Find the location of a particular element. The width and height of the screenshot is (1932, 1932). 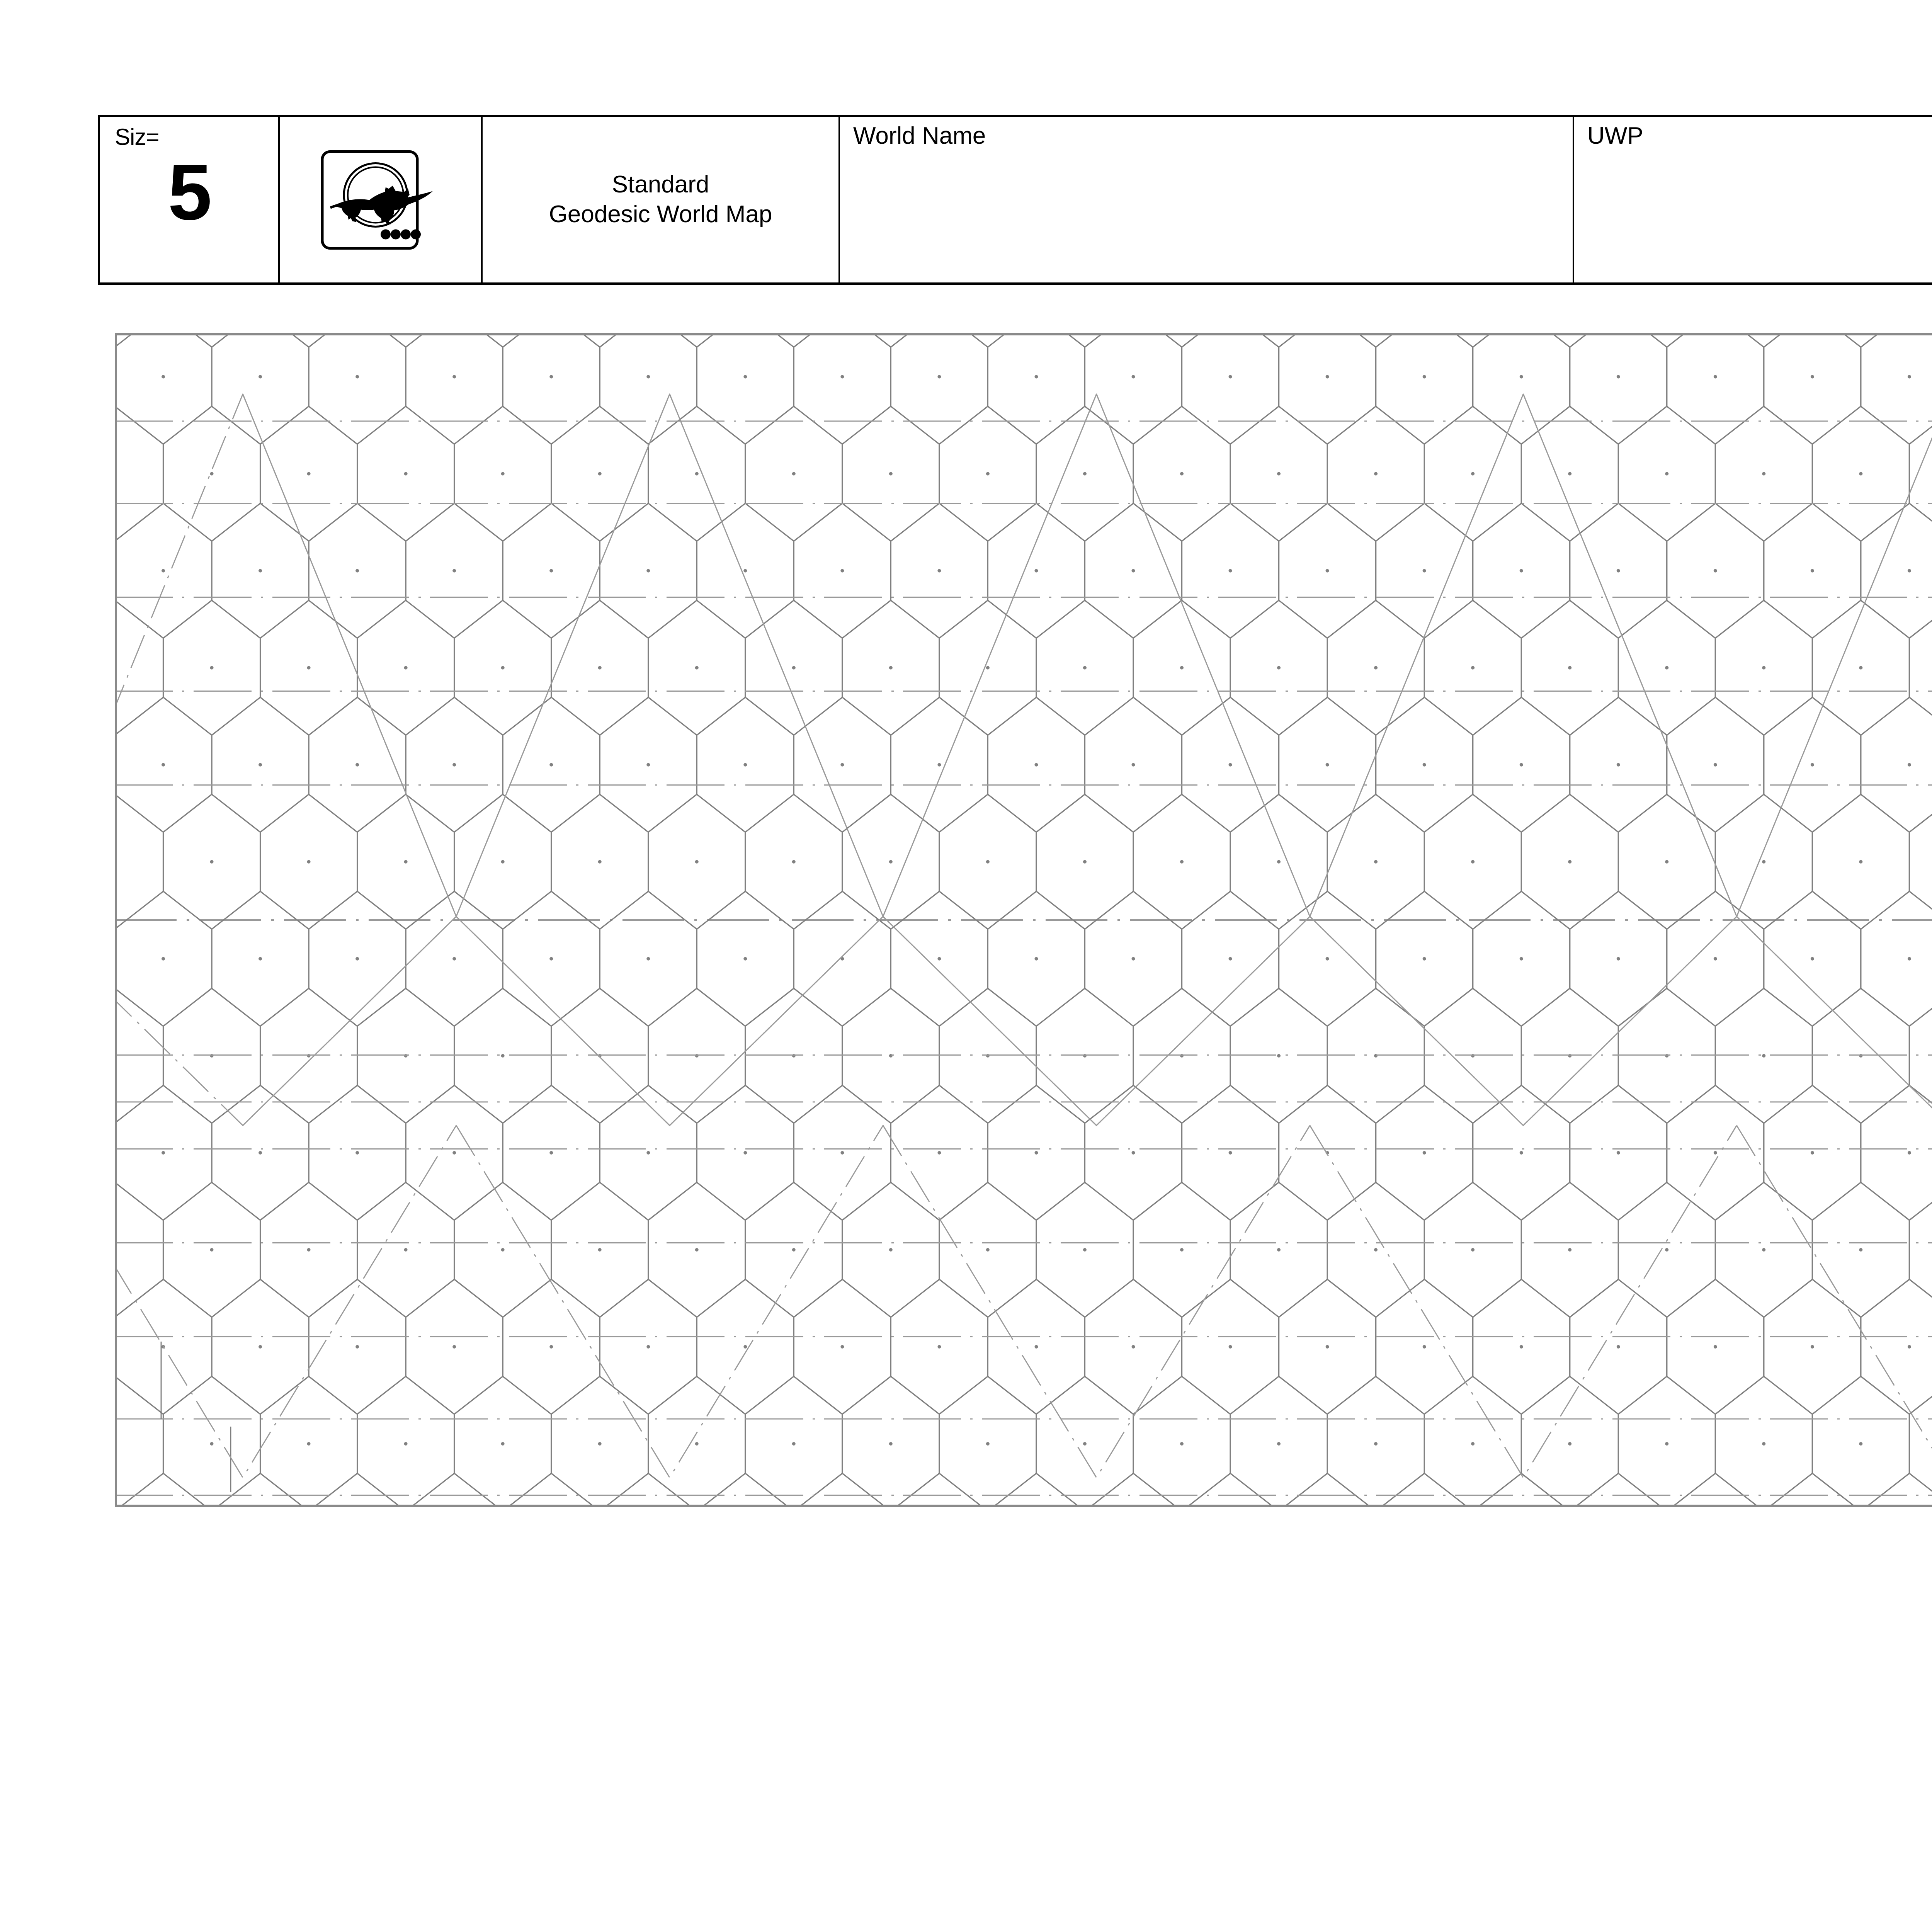

size-label: Siz= is located at coordinates (137, 137).